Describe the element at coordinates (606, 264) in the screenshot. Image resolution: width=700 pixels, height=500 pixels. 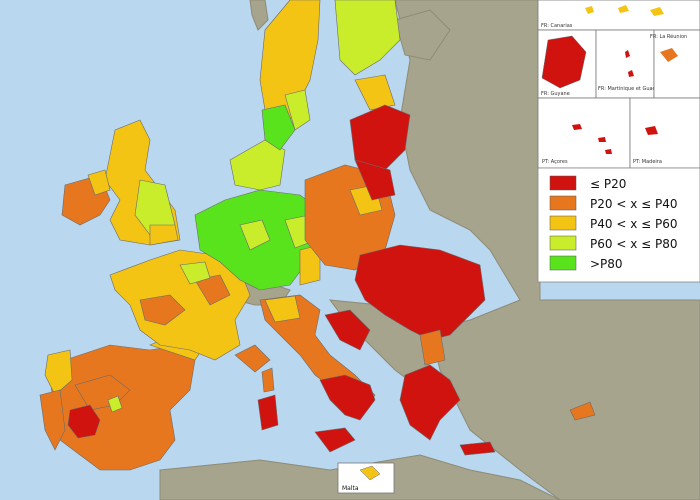
I see `legend-label: >P80` at that location.